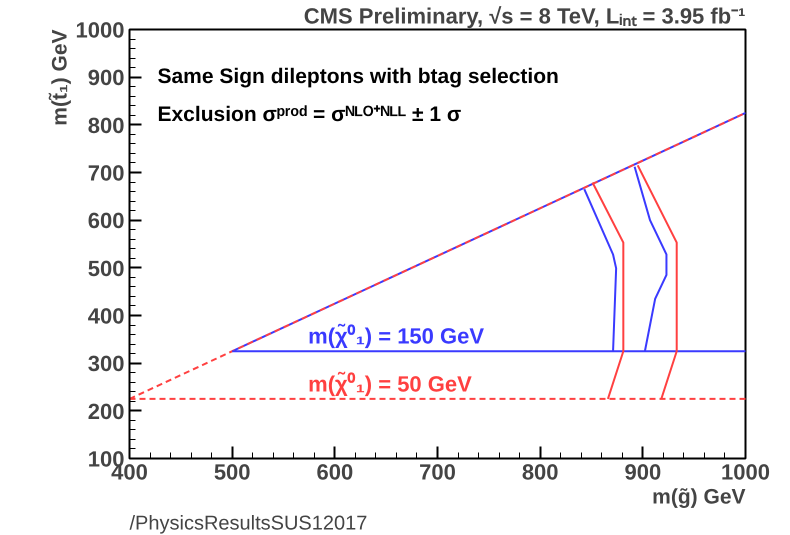  I want to click on chart-title: CMS Preliminary, √s = 8 TeV, Lᵢₙₜ = 3.95 fb⁻¹, so click(525, 16).